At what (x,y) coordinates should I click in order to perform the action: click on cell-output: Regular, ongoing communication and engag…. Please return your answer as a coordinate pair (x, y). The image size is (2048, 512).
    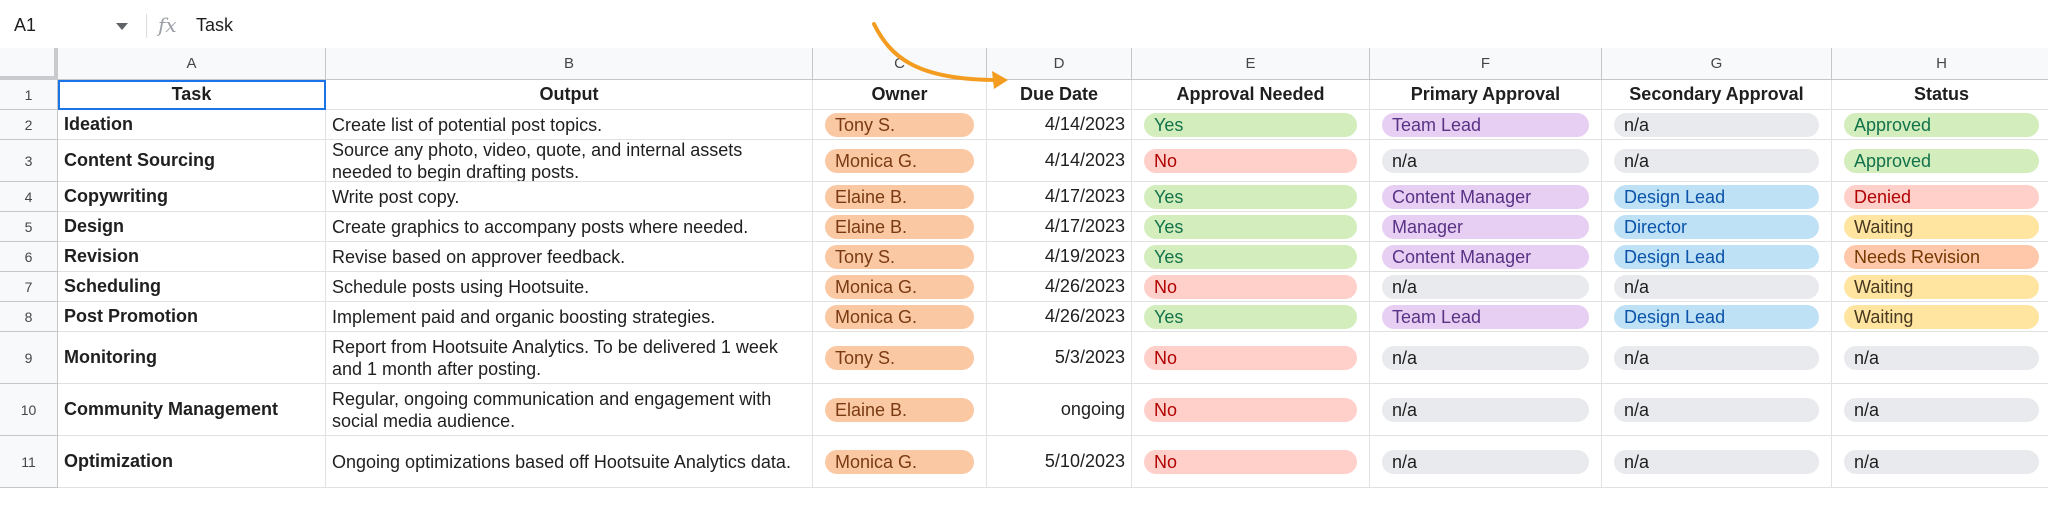
    Looking at the image, I should click on (569, 410).